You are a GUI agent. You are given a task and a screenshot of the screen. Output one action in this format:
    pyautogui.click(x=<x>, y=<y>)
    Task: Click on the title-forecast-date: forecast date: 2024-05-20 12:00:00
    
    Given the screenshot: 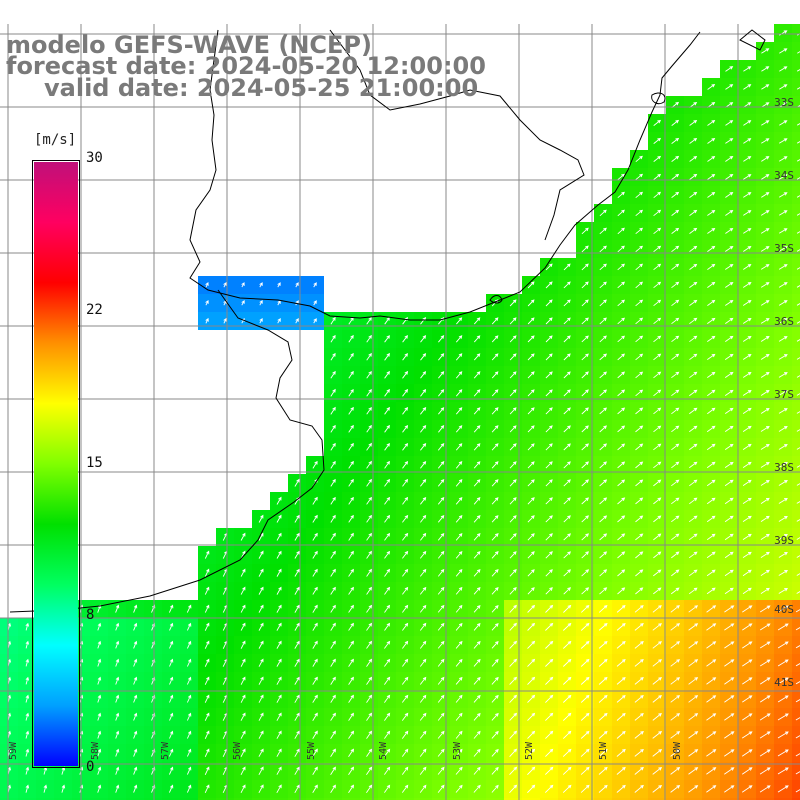 What is the action you would take?
    pyautogui.click(x=246, y=66)
    